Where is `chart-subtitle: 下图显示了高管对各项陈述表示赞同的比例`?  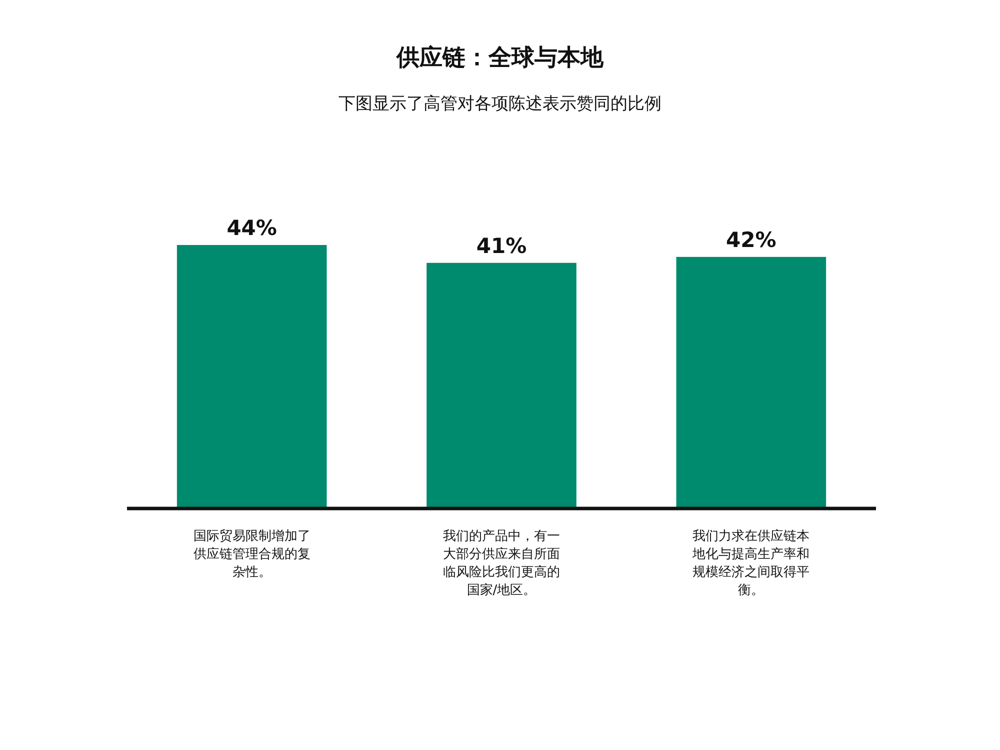 chart-subtitle: 下图显示了高管对各项陈述表示赞同的比例 is located at coordinates (500, 104).